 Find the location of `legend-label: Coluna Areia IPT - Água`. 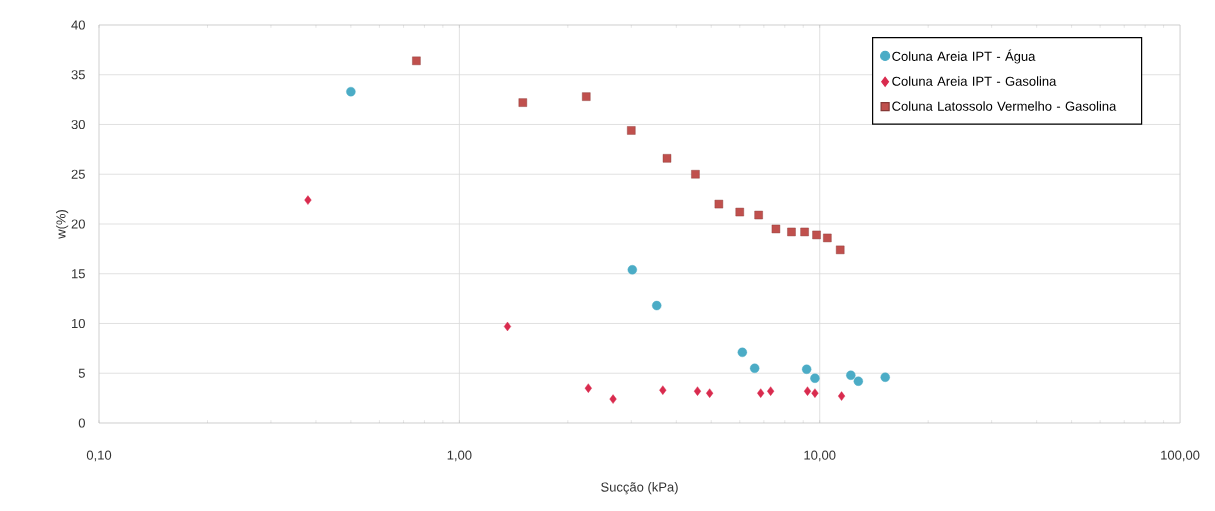

legend-label: Coluna Areia IPT - Água is located at coordinates (964, 56).